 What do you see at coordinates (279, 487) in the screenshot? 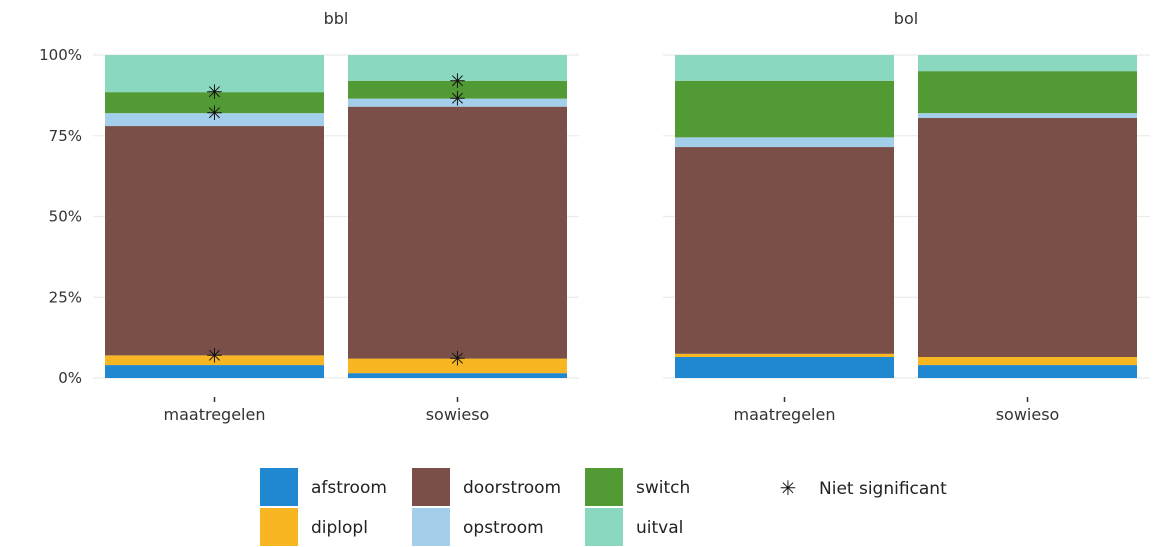
I see `legend-swatch-afstroom` at bounding box center [279, 487].